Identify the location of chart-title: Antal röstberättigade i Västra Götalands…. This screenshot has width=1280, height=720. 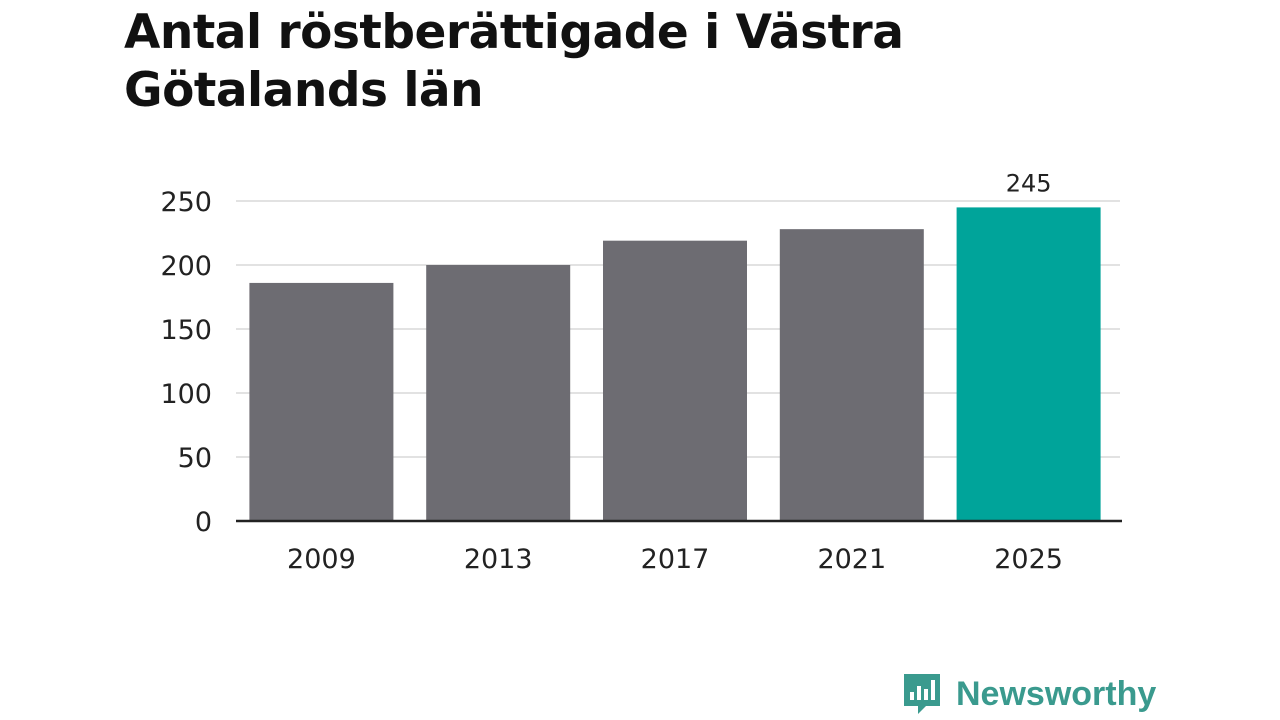
(514, 61).